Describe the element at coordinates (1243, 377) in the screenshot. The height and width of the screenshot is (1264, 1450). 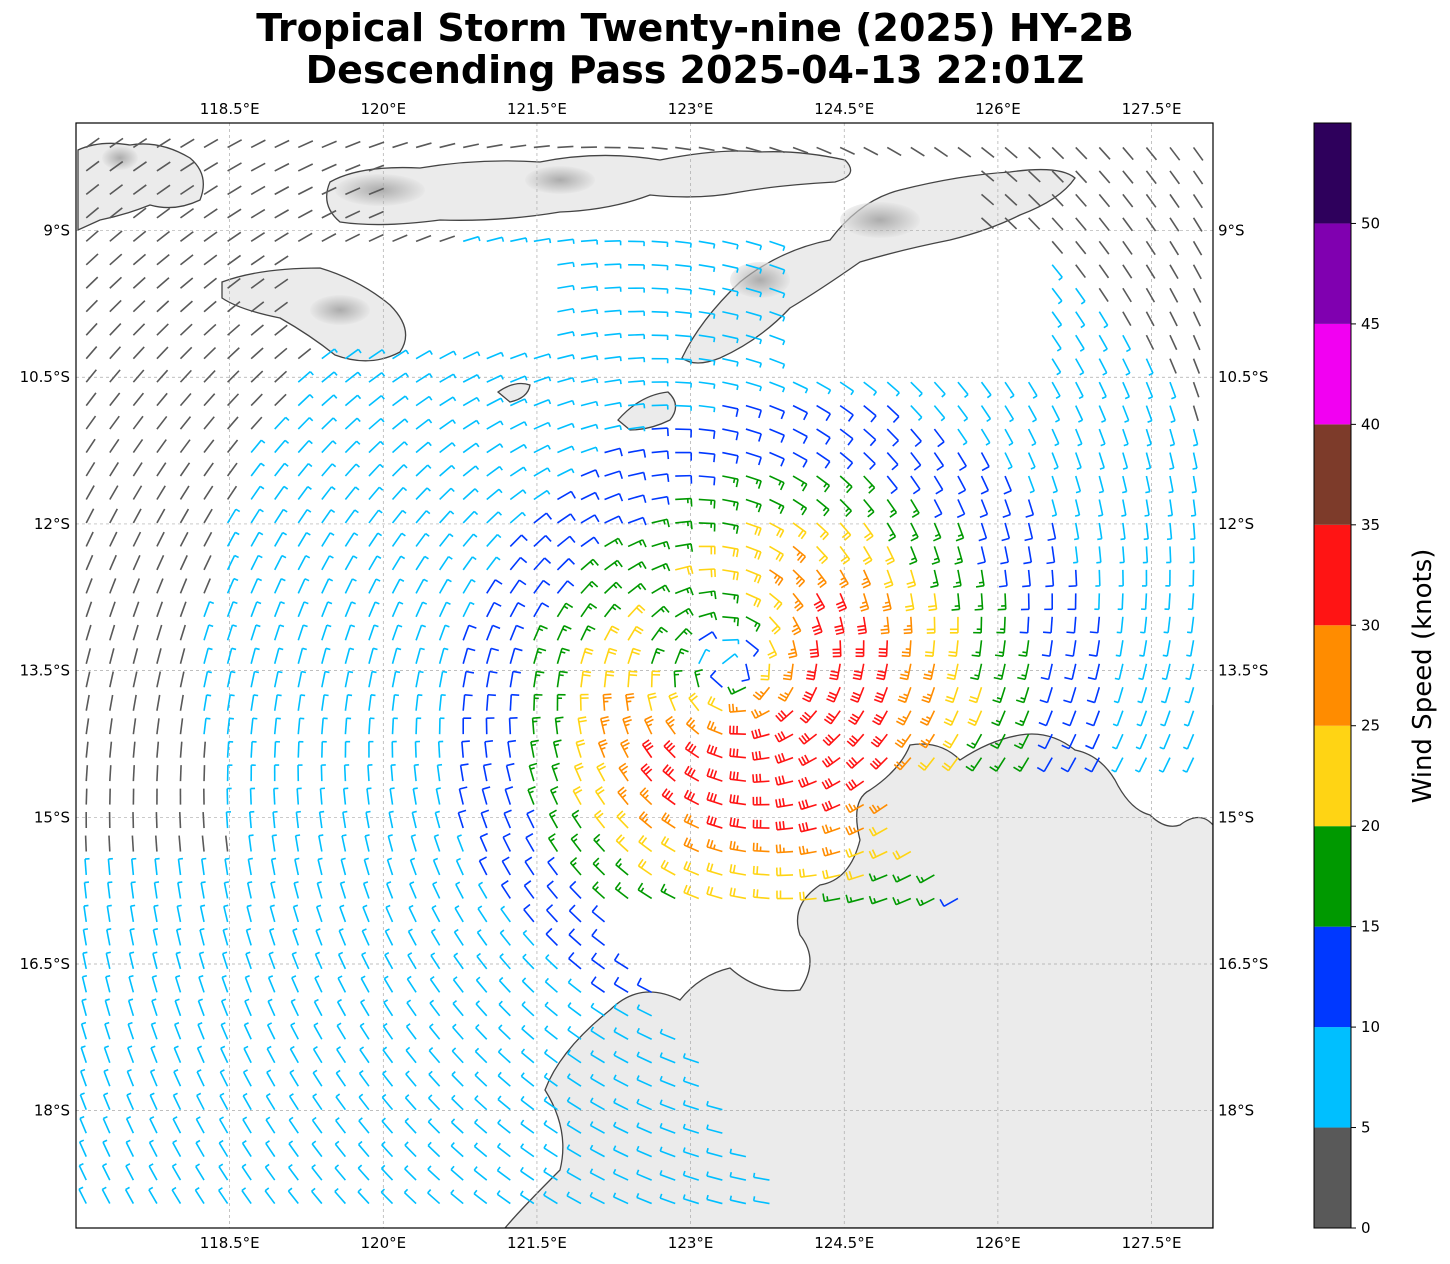
I see `lat-tick-right-1: 10.5°S` at that location.